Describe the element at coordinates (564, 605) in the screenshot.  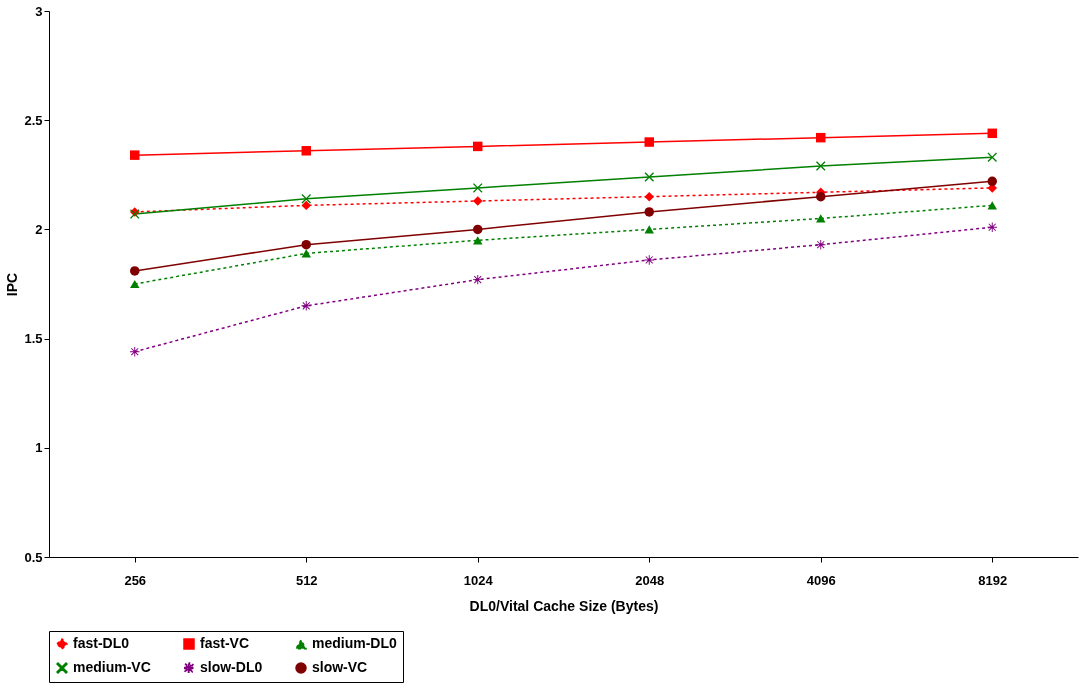
I see `x-axis-title: DL0/Vital Cache Size (Bytes)` at that location.